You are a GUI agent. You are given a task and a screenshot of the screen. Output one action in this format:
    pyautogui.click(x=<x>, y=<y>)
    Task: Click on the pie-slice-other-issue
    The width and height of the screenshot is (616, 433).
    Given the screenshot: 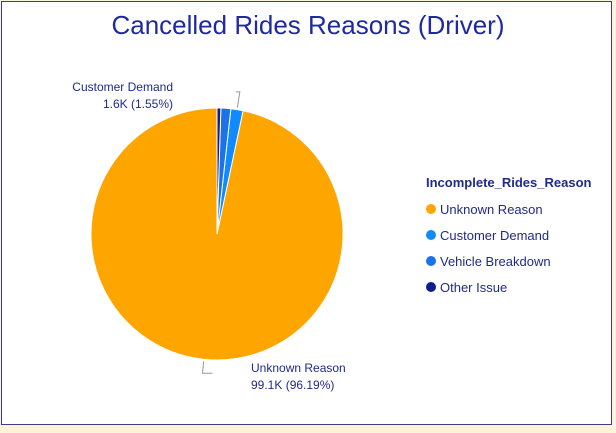 What is the action you would take?
    pyautogui.click(x=219, y=171)
    